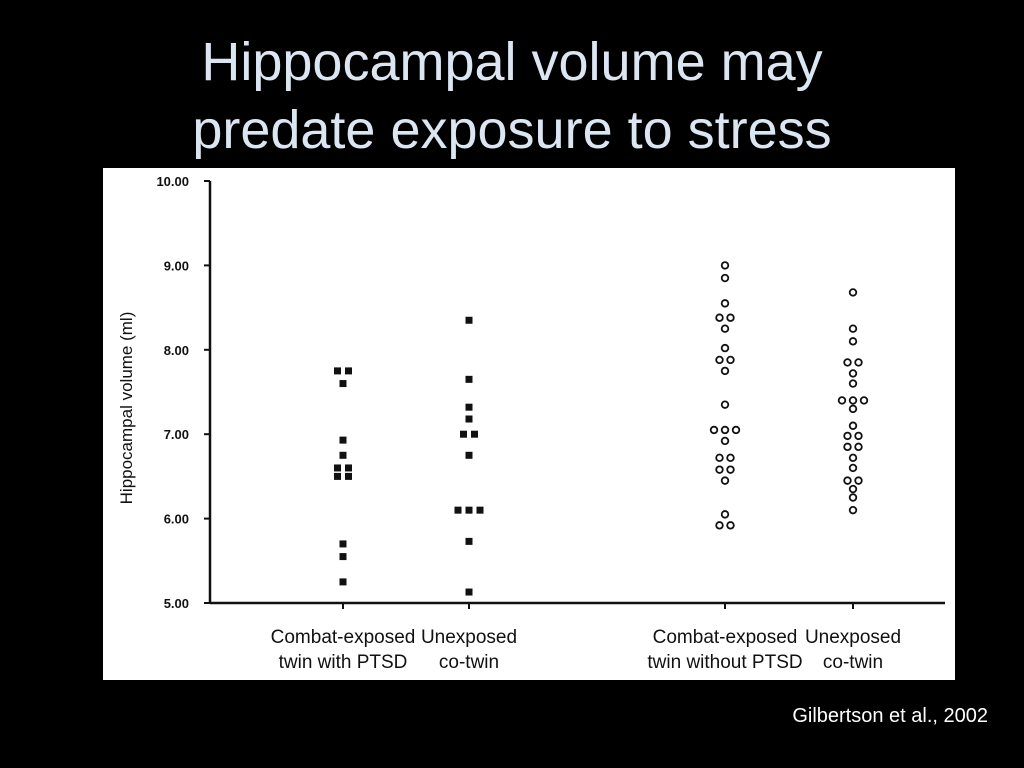 The width and height of the screenshot is (1024, 768). I want to click on slide-title-line-1: Hippocampal volume may, so click(512, 62).